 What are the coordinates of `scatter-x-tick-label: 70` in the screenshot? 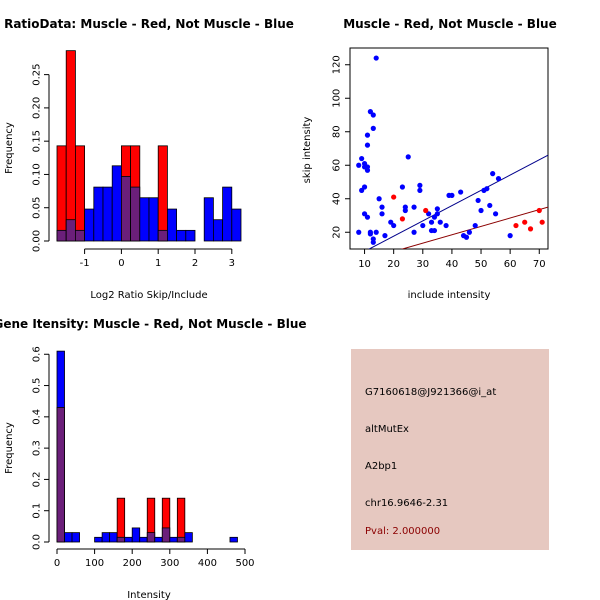 It's located at (539, 264).